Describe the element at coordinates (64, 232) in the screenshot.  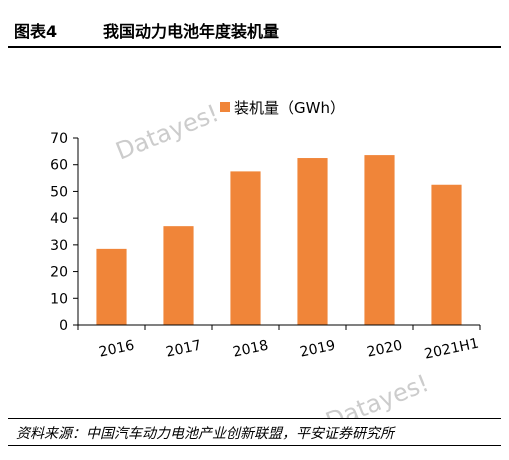
I see `y-axis: 0 10 20 30 40 50 60 70` at that location.